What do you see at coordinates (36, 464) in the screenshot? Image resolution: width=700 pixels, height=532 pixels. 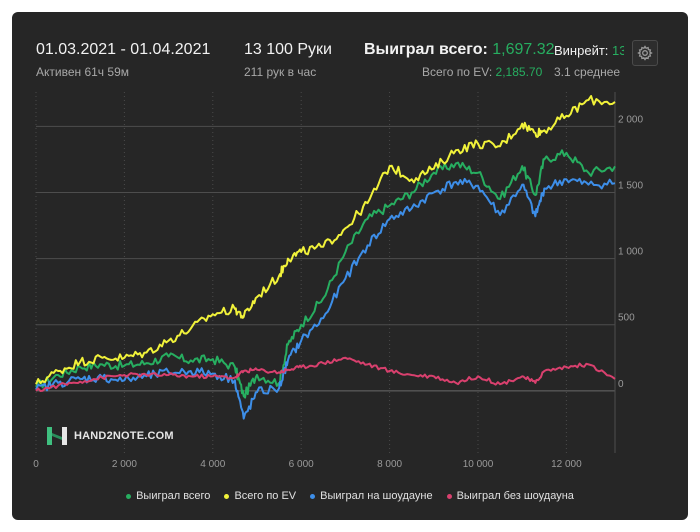 I see `x-tick-label: 0` at bounding box center [36, 464].